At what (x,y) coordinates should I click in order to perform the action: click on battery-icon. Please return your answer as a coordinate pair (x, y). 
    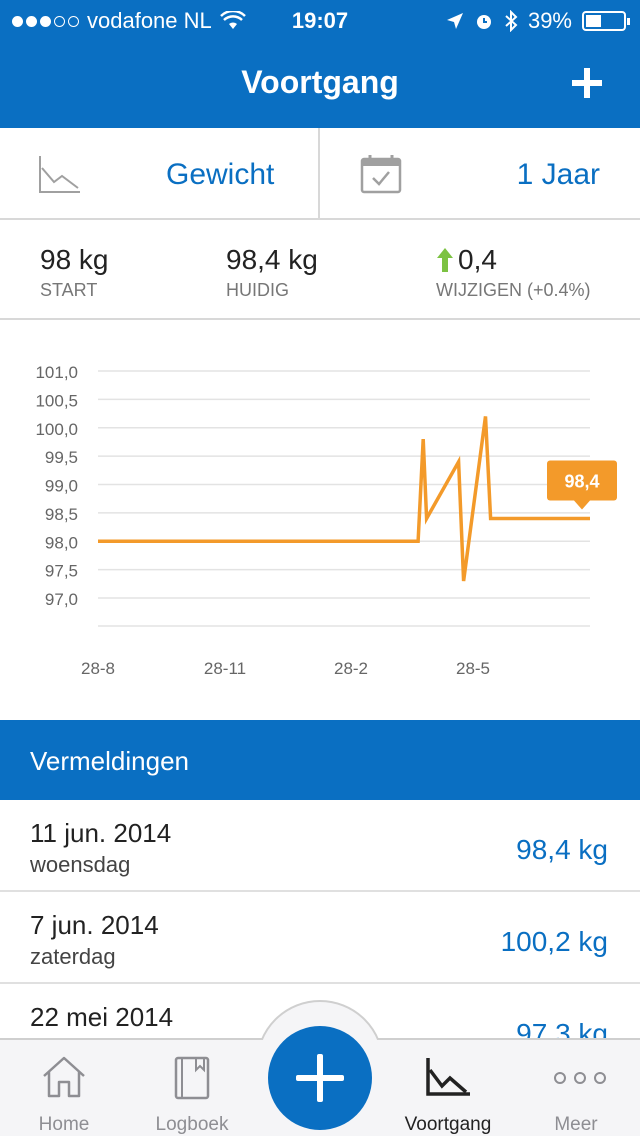
    Looking at the image, I should click on (606, 21).